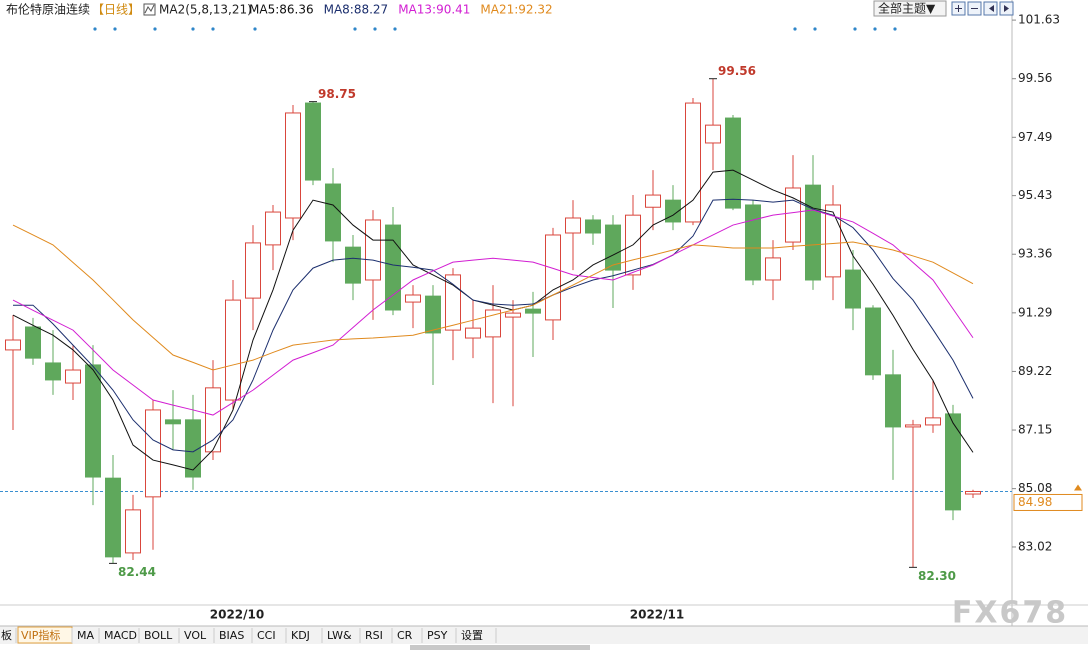  What do you see at coordinates (339, 635) in the screenshot?
I see `tab: LW&` at bounding box center [339, 635].